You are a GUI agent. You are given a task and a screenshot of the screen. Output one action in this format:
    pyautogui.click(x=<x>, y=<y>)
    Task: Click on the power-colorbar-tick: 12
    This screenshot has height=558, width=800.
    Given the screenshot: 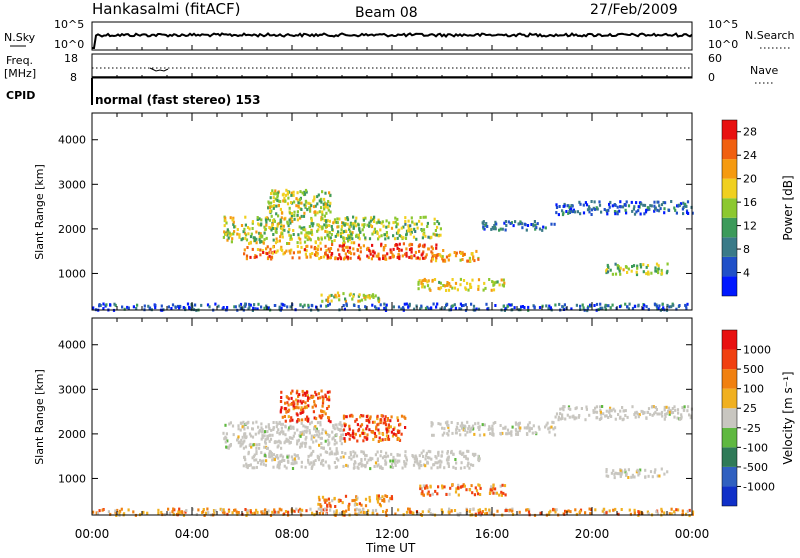 What is the action you would take?
    pyautogui.click(x=750, y=226)
    